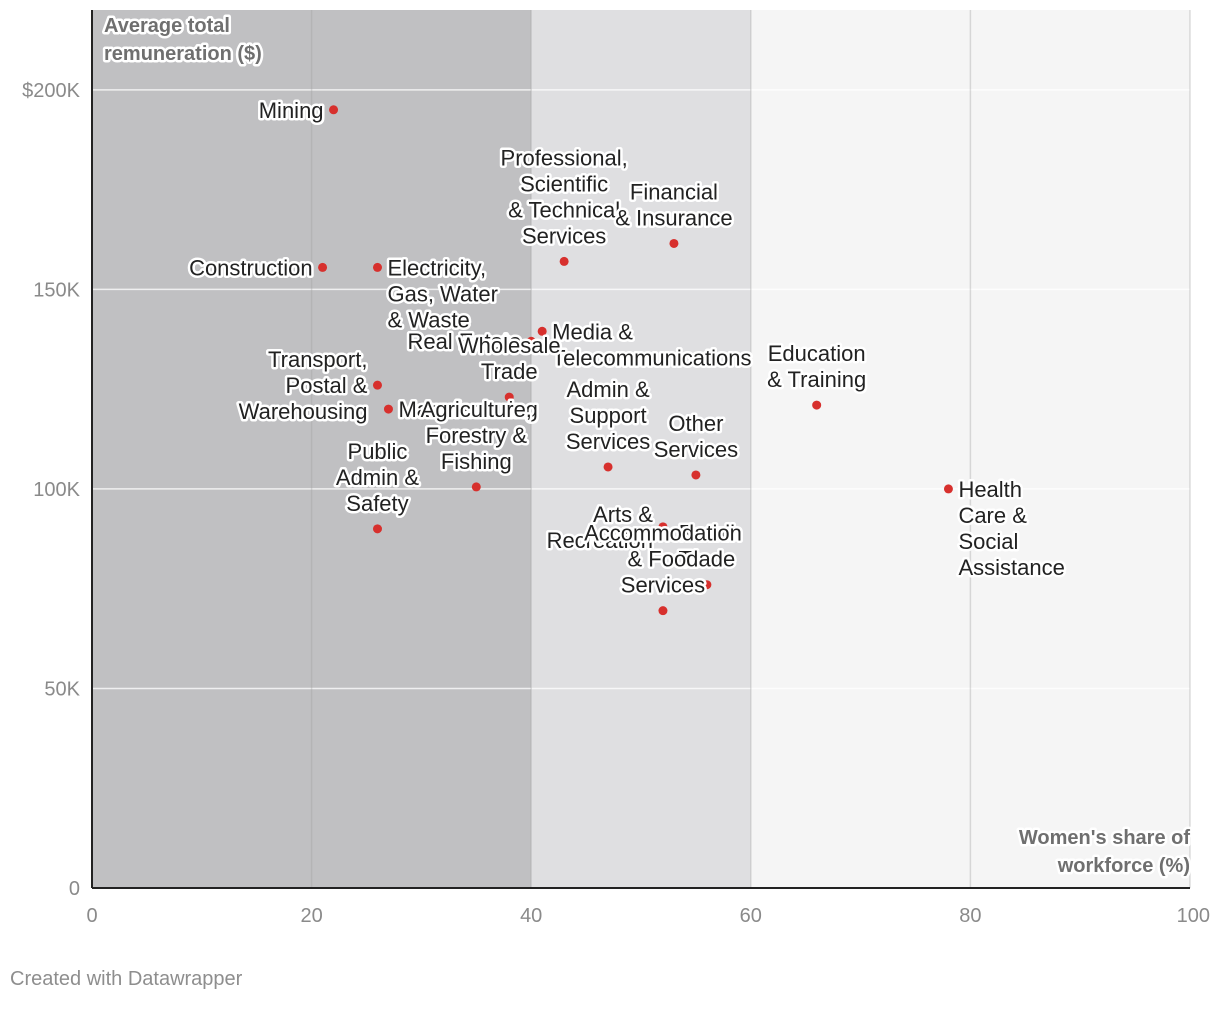 The height and width of the screenshot is (1009, 1220). Describe the element at coordinates (651, 344) in the screenshot. I see `point-label-5: Media & Telecommunications` at that location.